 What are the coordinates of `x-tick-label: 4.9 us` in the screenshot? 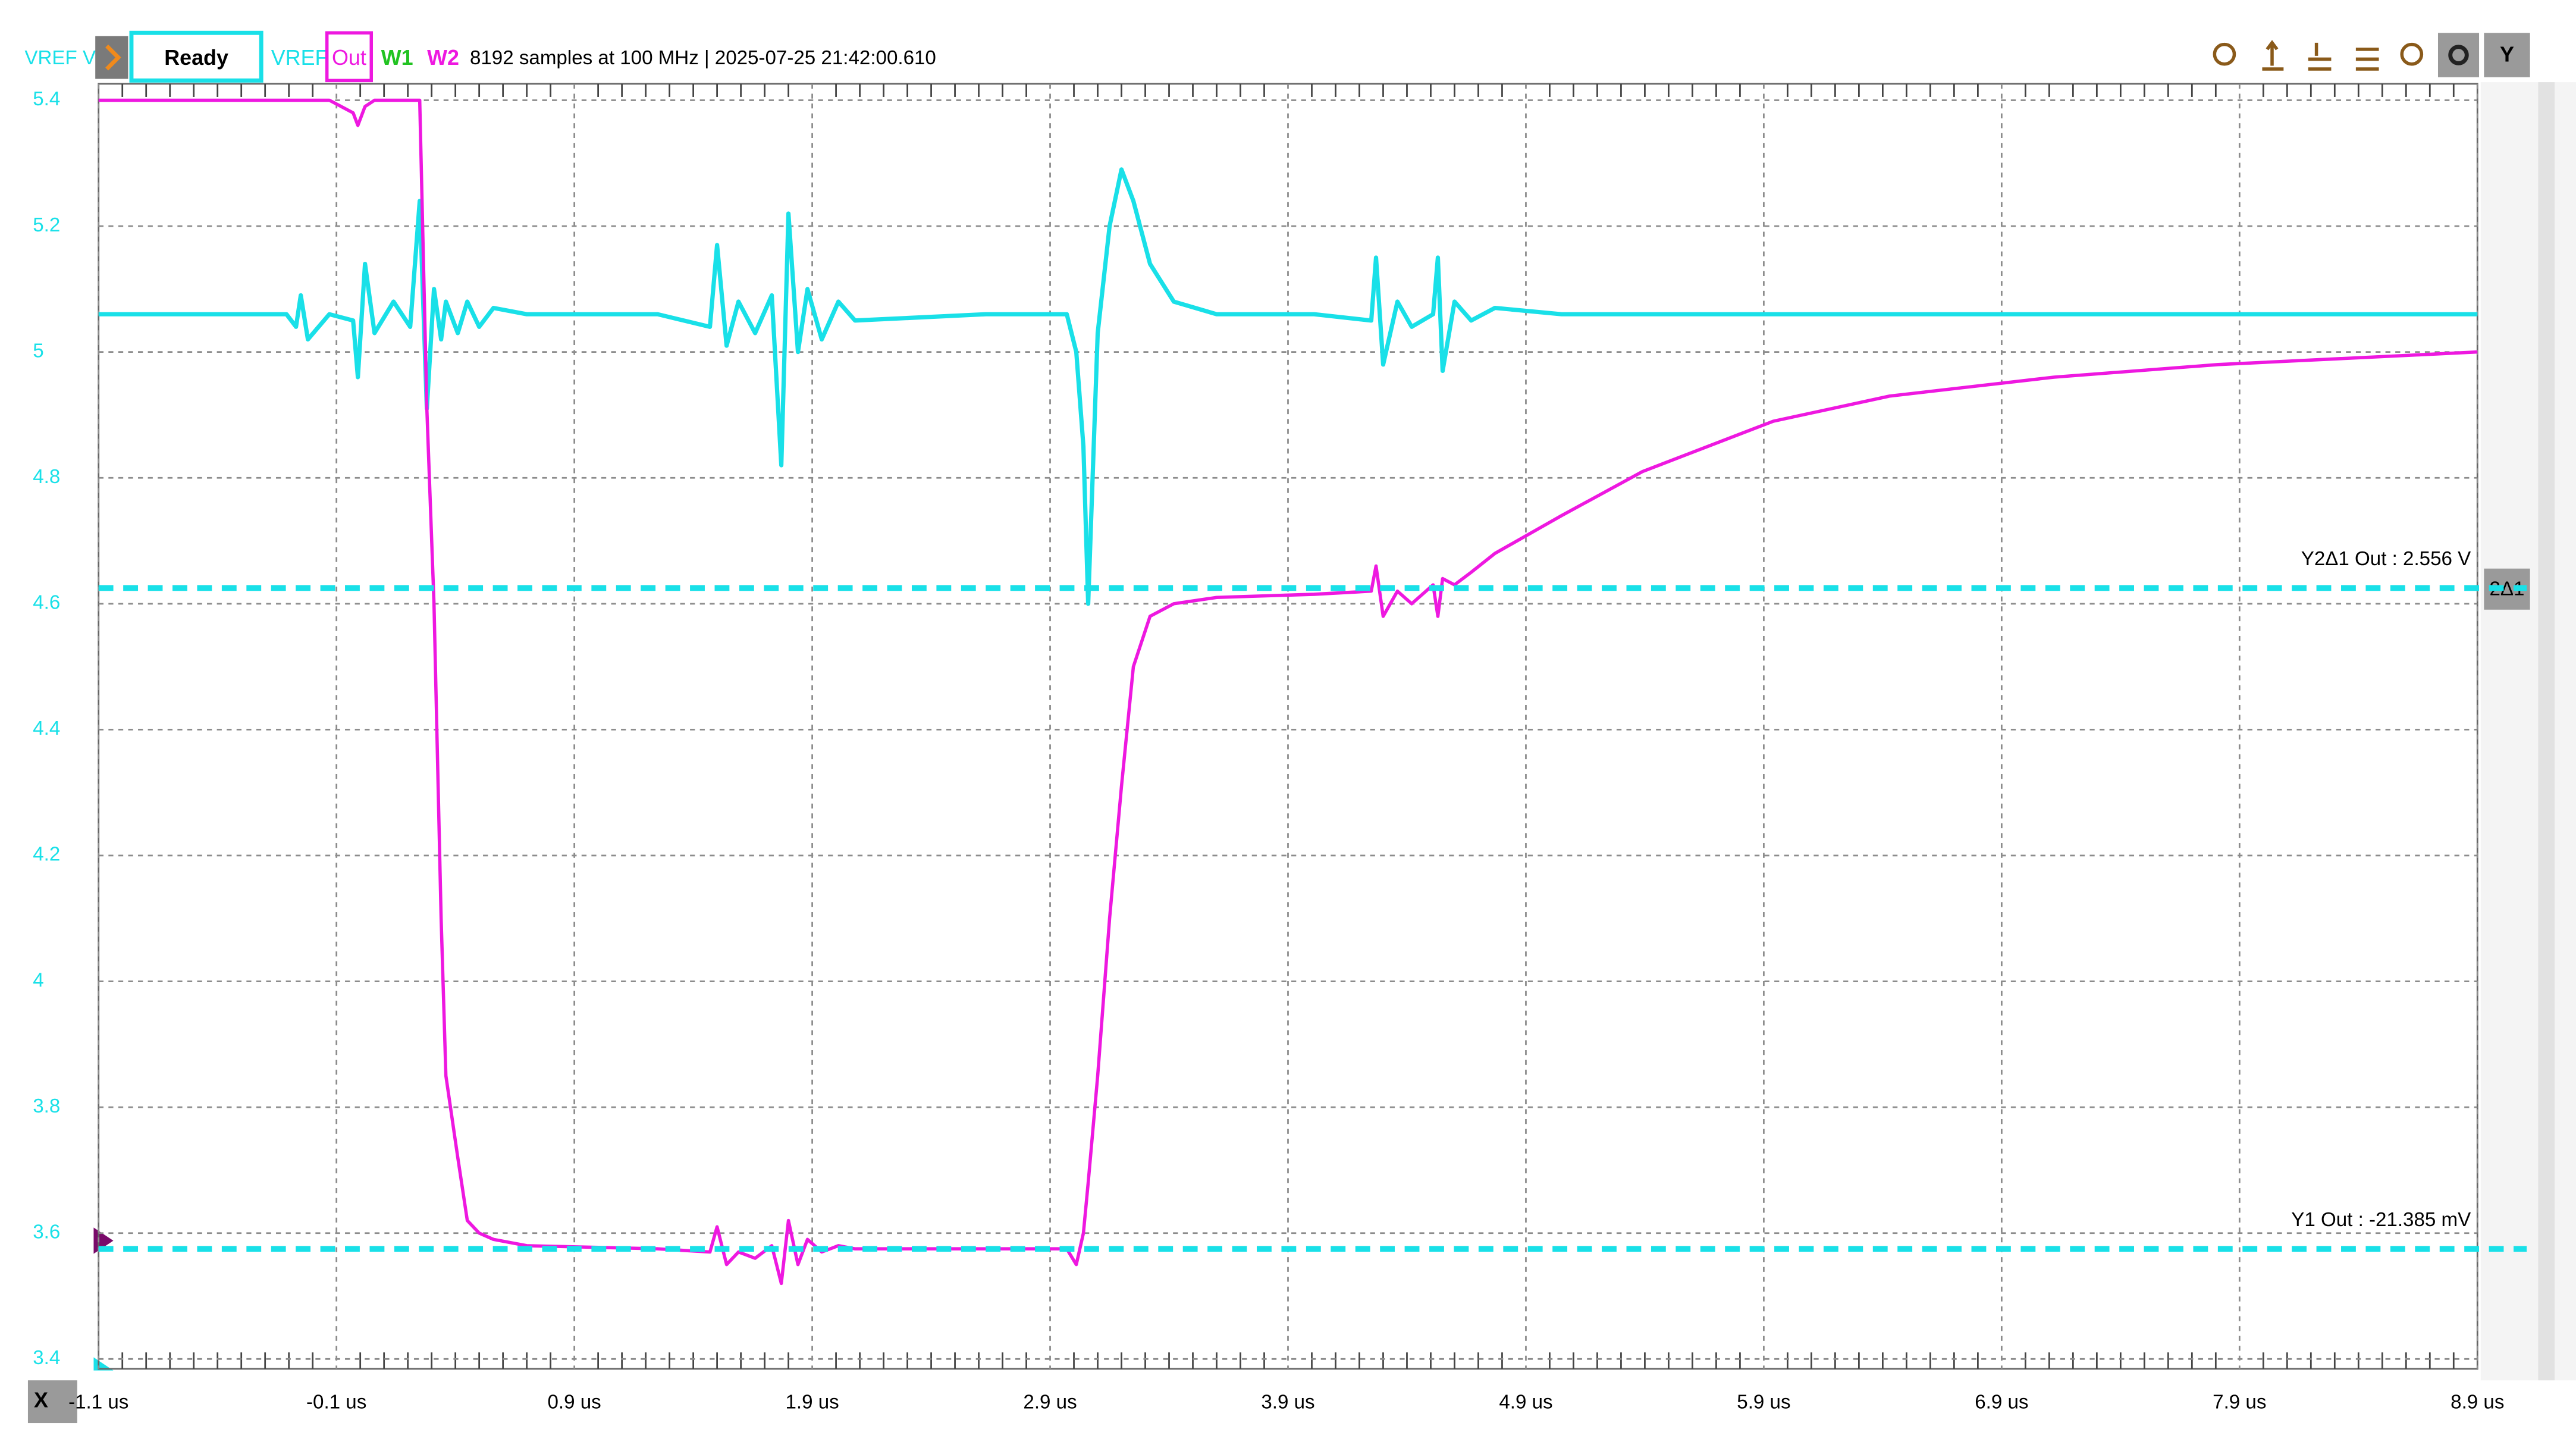 It's located at (1525, 1403).